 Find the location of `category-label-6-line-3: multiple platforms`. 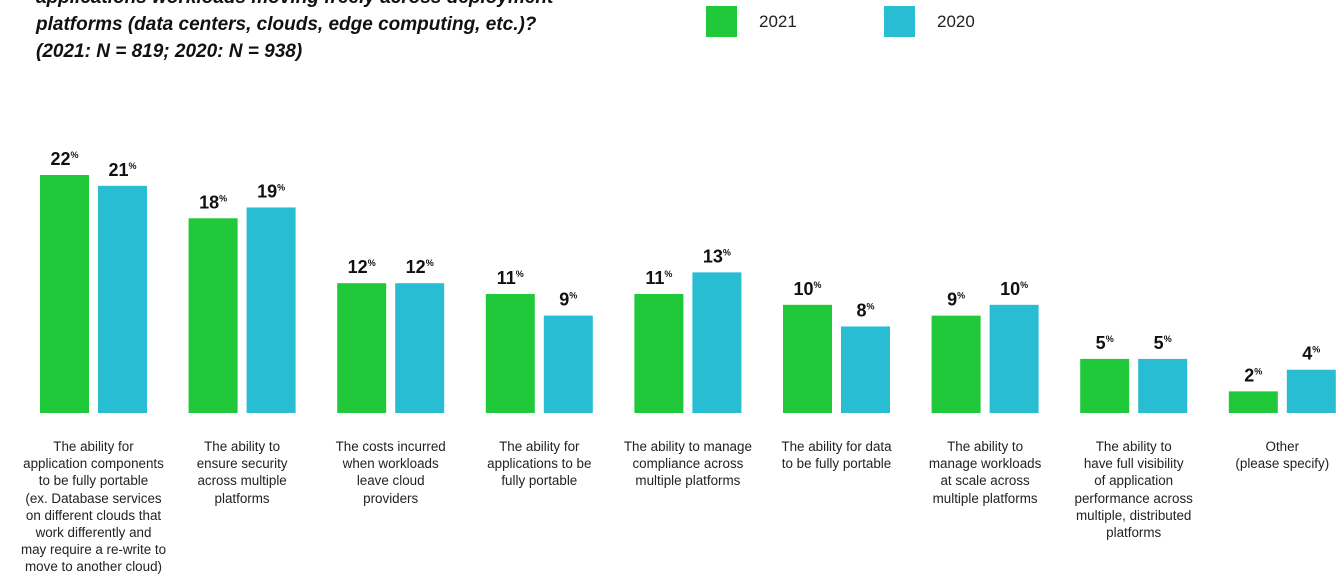

category-label-6-line-3: multiple platforms is located at coordinates (985, 498).